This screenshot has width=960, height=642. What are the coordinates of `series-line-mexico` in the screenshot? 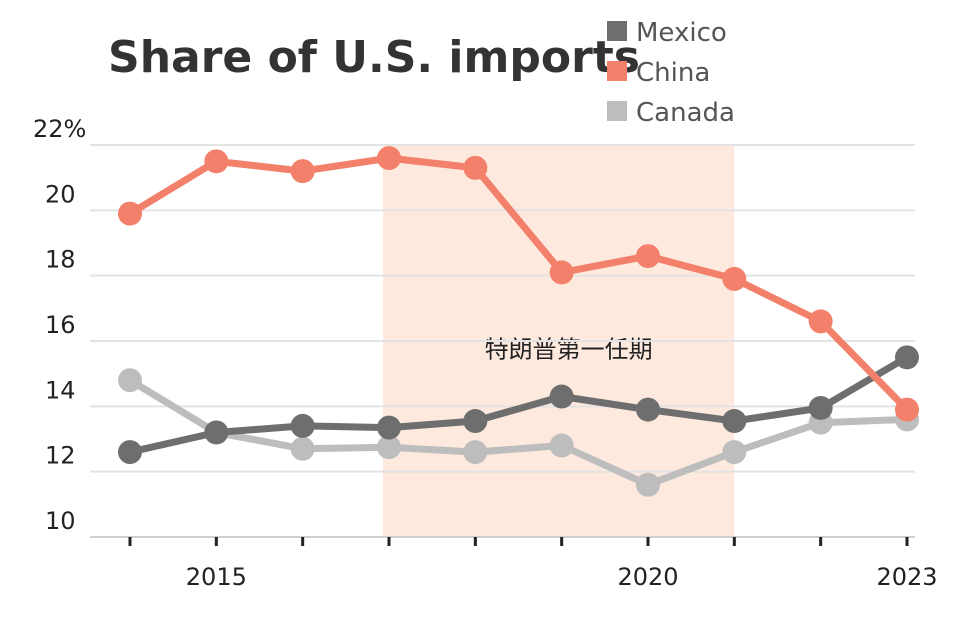 It's located at (518, 404).